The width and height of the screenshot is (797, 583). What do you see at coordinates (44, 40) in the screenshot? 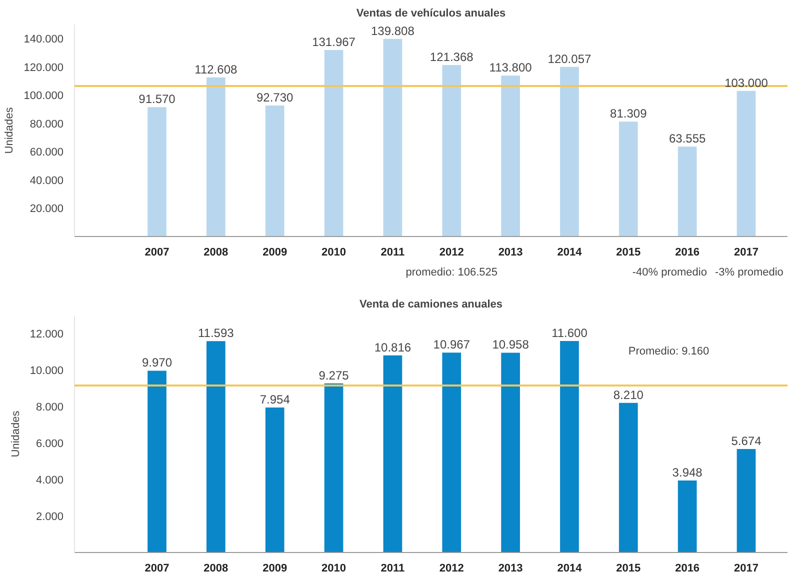
I see `y-tick-label: 140.000` at bounding box center [44, 40].